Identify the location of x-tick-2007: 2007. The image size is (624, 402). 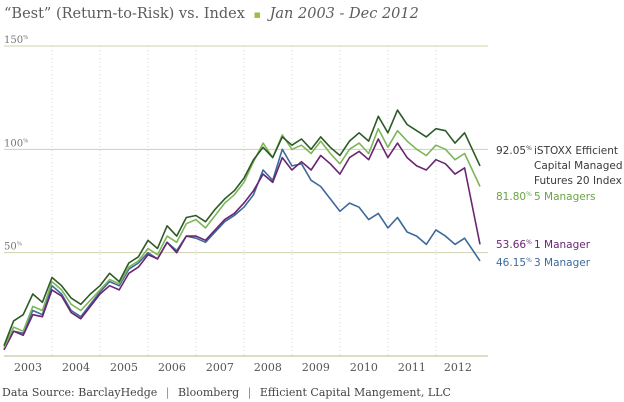
(220, 367).